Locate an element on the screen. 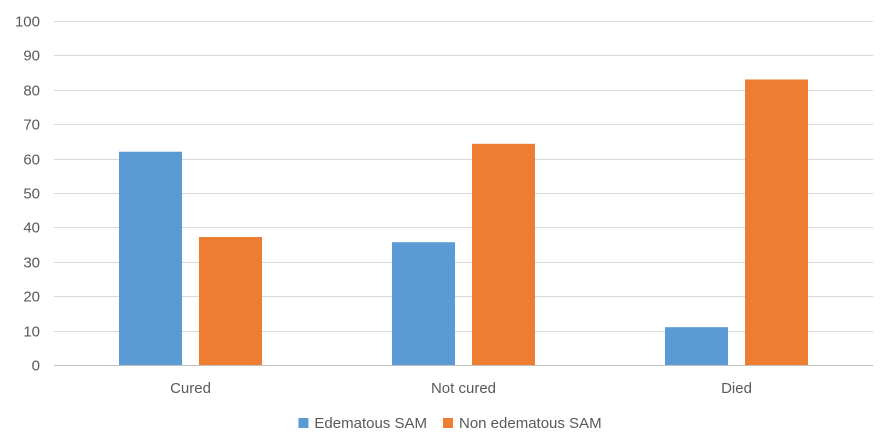 The image size is (890, 435). y-tick-label: 40 is located at coordinates (31, 228).